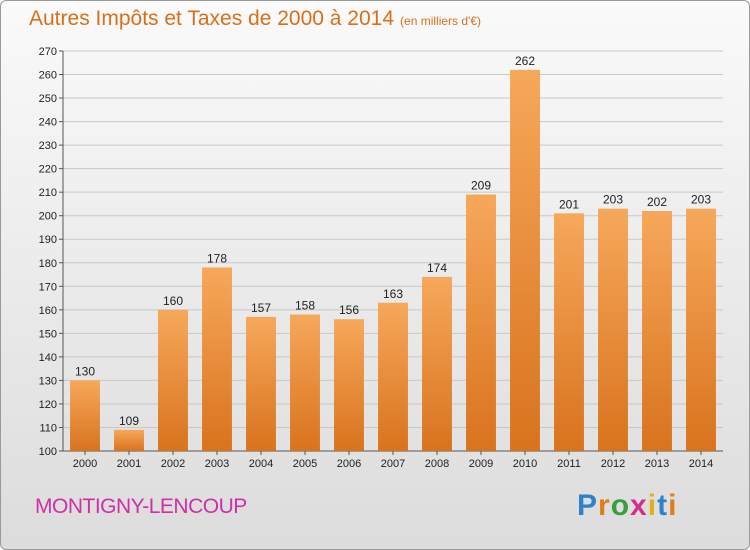 This screenshot has width=750, height=550. What do you see at coordinates (85, 371) in the screenshot?
I see `data-label-2000: 130` at bounding box center [85, 371].